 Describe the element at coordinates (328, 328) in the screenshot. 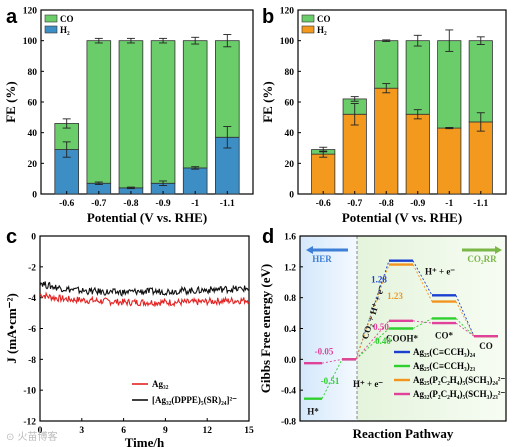

I see `her-region` at that location.